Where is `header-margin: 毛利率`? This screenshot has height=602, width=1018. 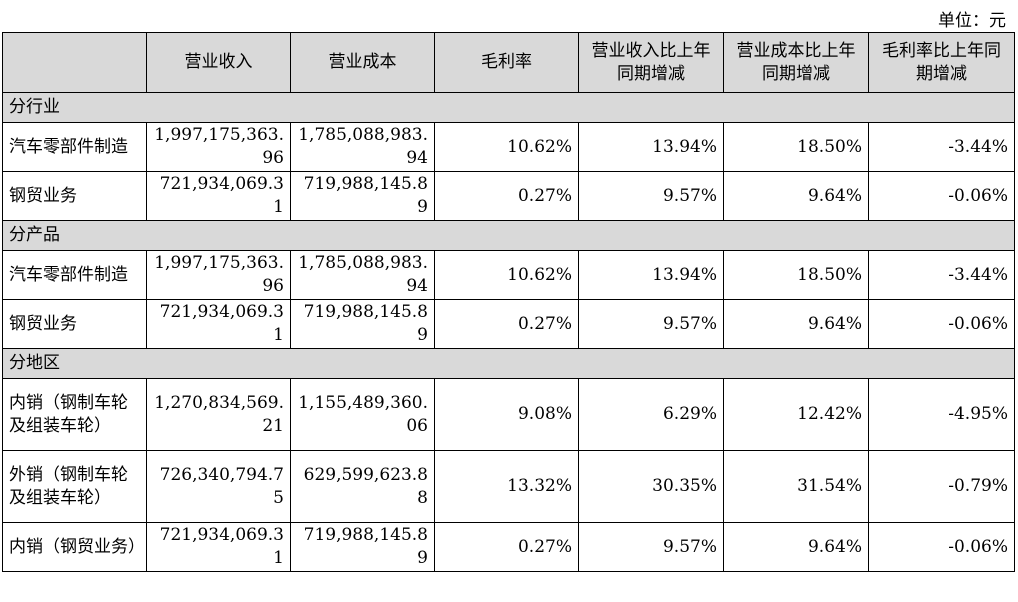
header-margin: 毛利率 is located at coordinates (506, 62).